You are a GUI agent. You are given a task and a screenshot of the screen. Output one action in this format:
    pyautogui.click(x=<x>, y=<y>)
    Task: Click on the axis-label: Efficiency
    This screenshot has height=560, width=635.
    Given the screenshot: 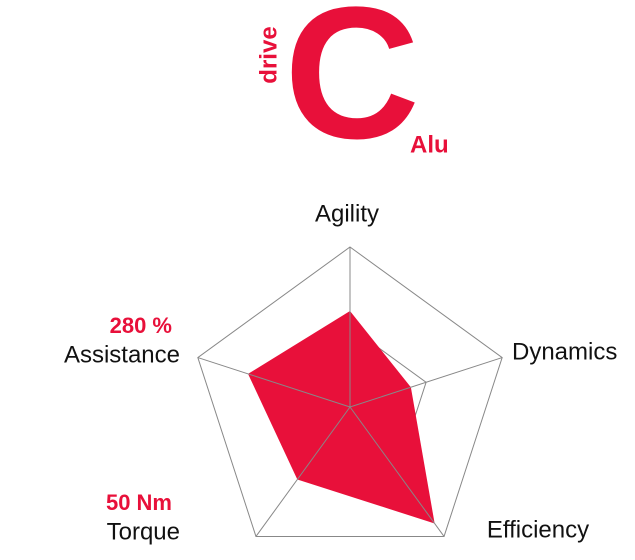 What is the action you would take?
    pyautogui.click(x=538, y=529)
    